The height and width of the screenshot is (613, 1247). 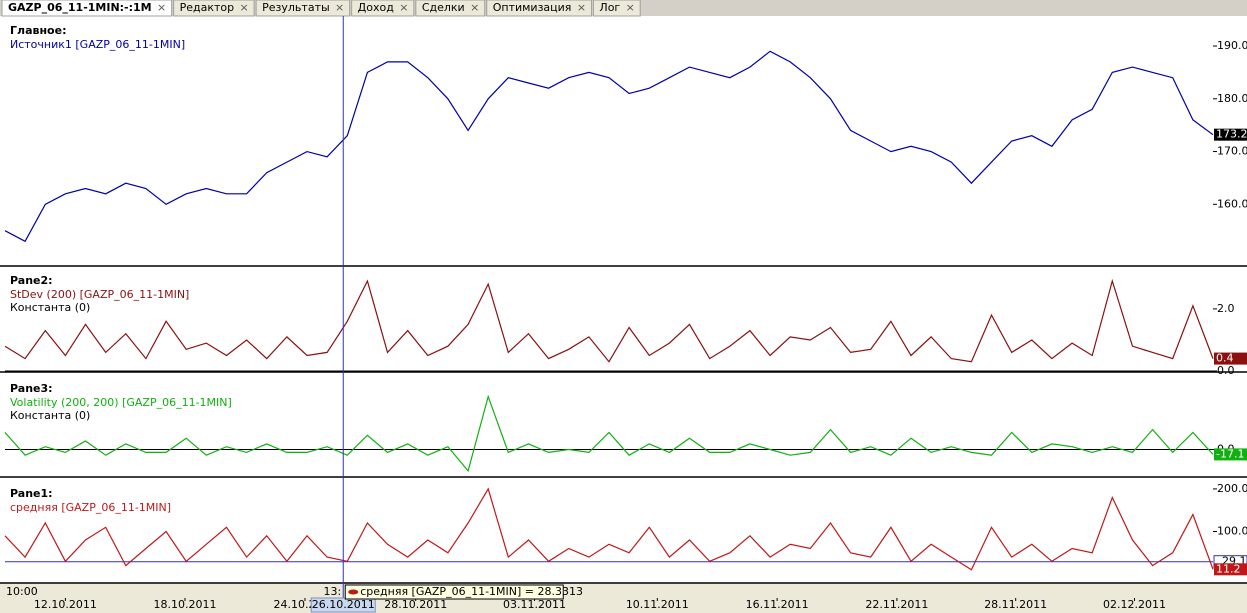 I want to click on tab-label: Оптимизация, so click(x=532, y=7).